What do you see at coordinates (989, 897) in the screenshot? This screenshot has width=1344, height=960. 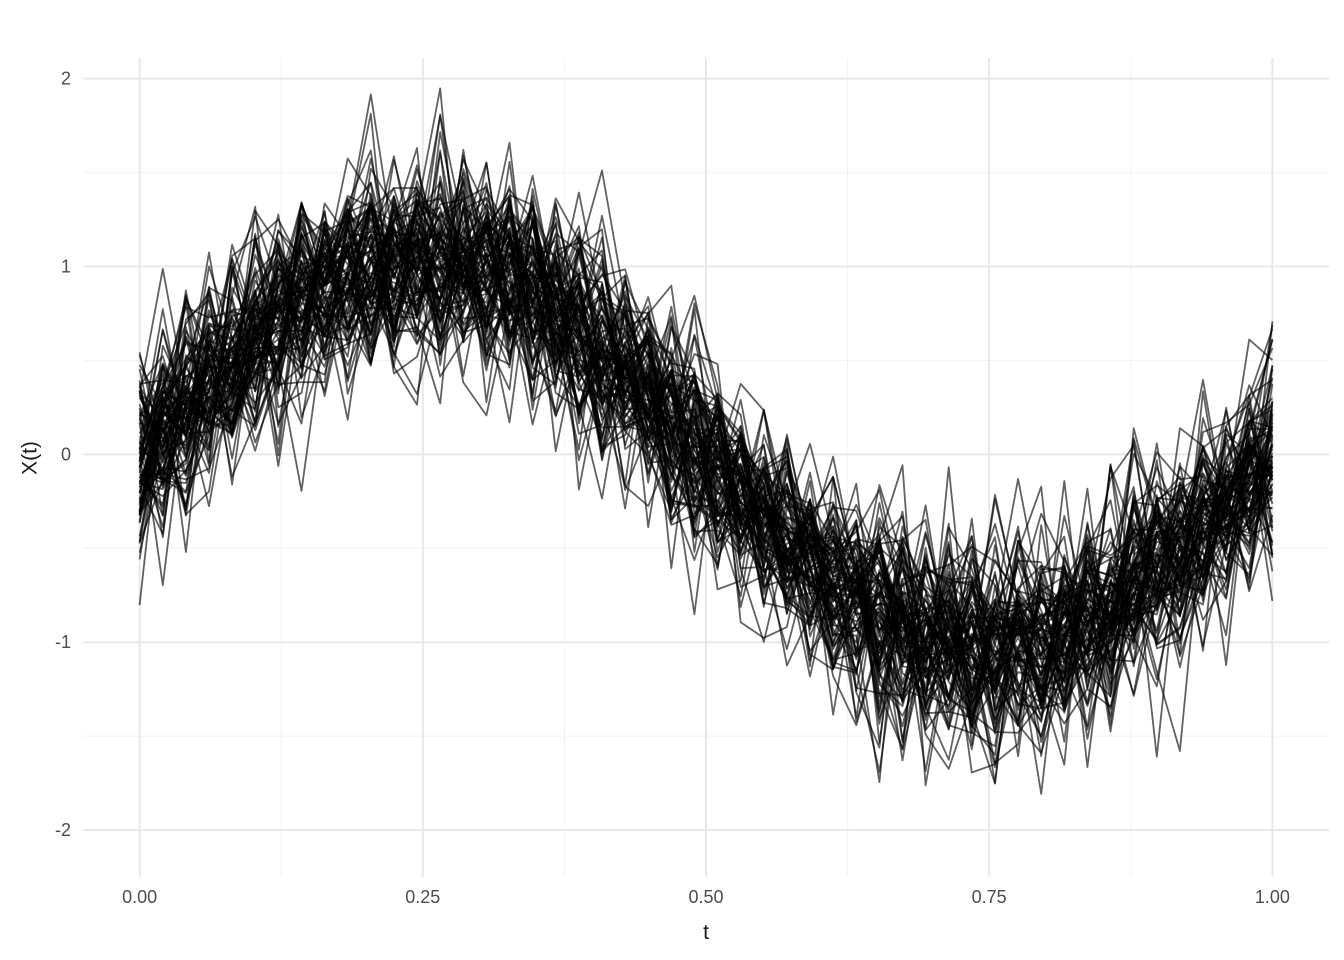 I see `x-tick-label: 0.75` at bounding box center [989, 897].